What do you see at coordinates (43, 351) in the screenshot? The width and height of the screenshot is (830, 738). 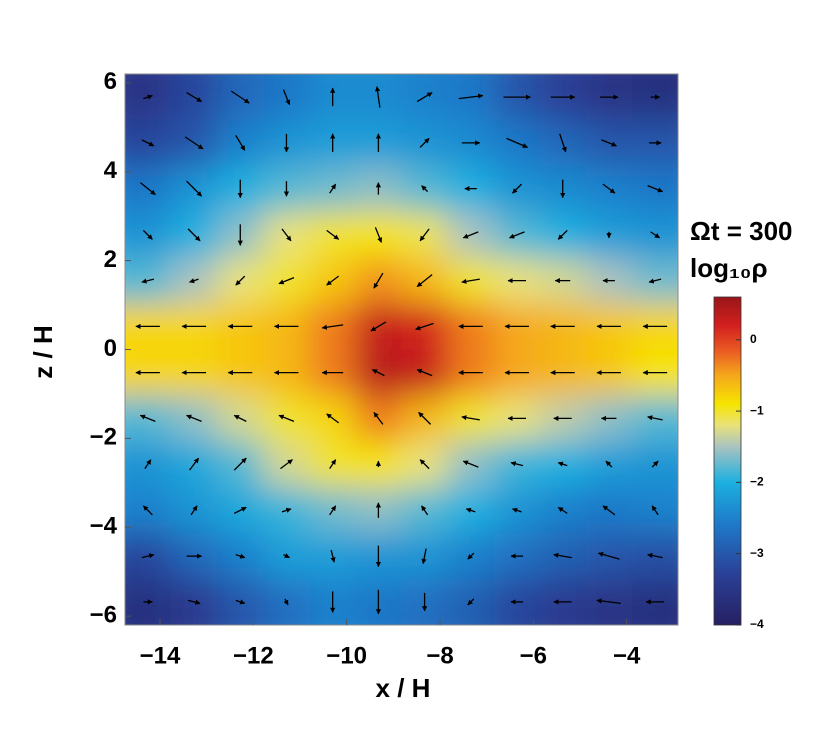 I see `y-axis-label: z / H` at bounding box center [43, 351].